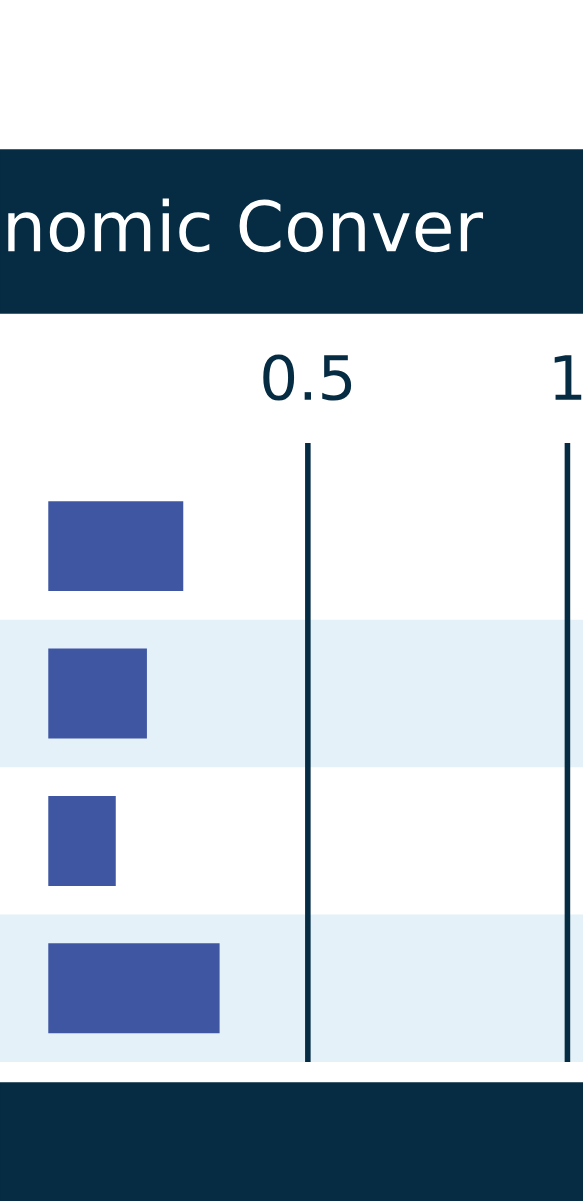 Image resolution: width=583 pixels, height=1201 pixels. Describe the element at coordinates (246, 225) in the screenshot. I see `chart-title: nomic Conver` at that location.